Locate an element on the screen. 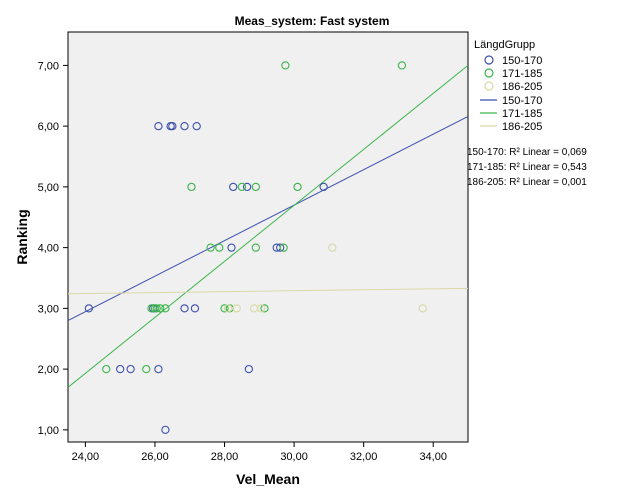  legend-label-150-170: 150-170 is located at coordinates (522, 61).